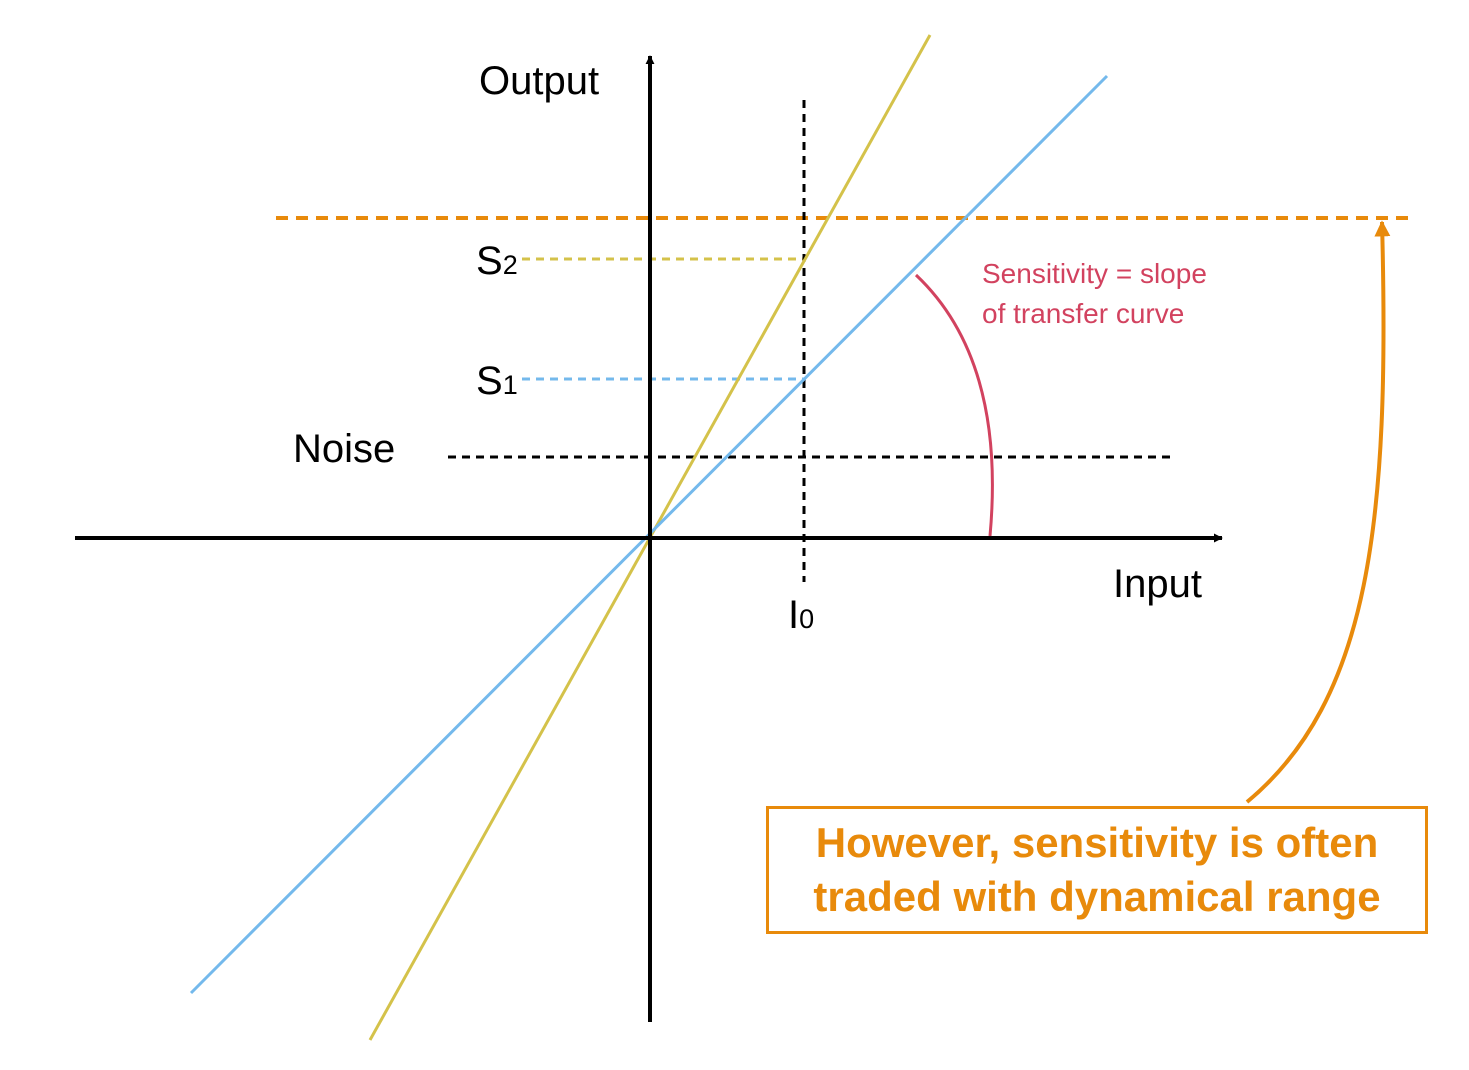 Image resolution: width=1469 pixels, height=1070 pixels. I want to click on x-axis-title: Input, so click(1157, 584).